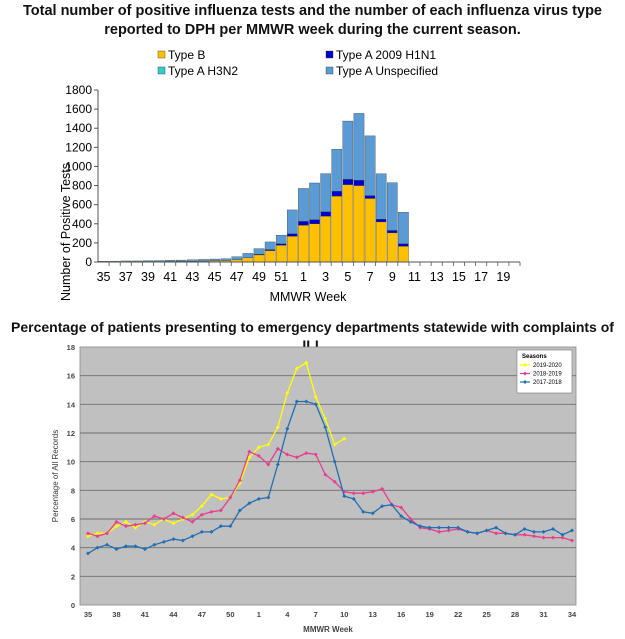 The image size is (625, 639). Describe the element at coordinates (458, 614) in the screenshot. I see `chart2-x-tick-label: 22` at that location.